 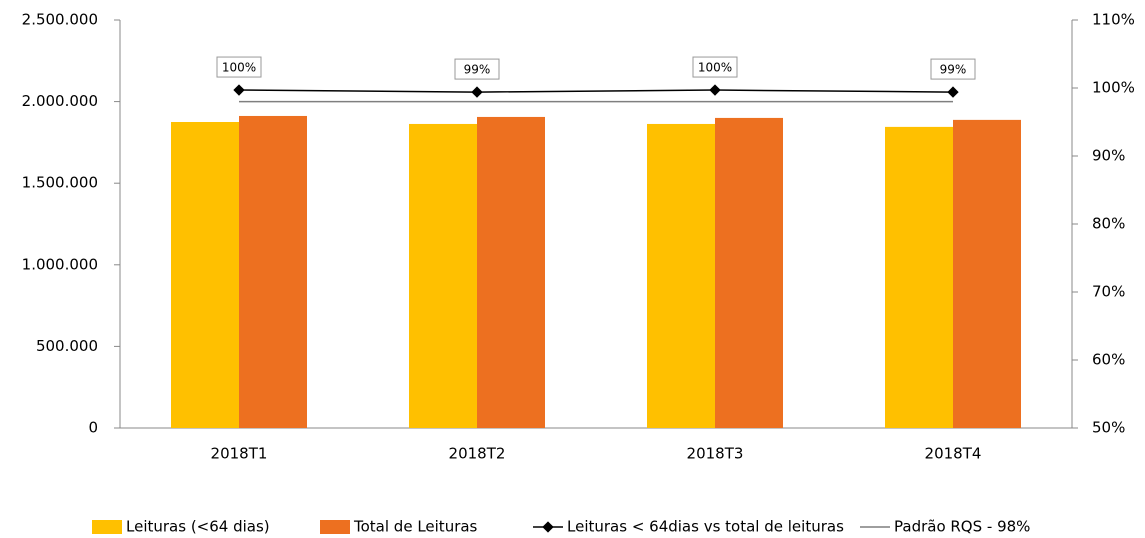 I want to click on y2-tick-label: 70%, so click(x=1108, y=292).